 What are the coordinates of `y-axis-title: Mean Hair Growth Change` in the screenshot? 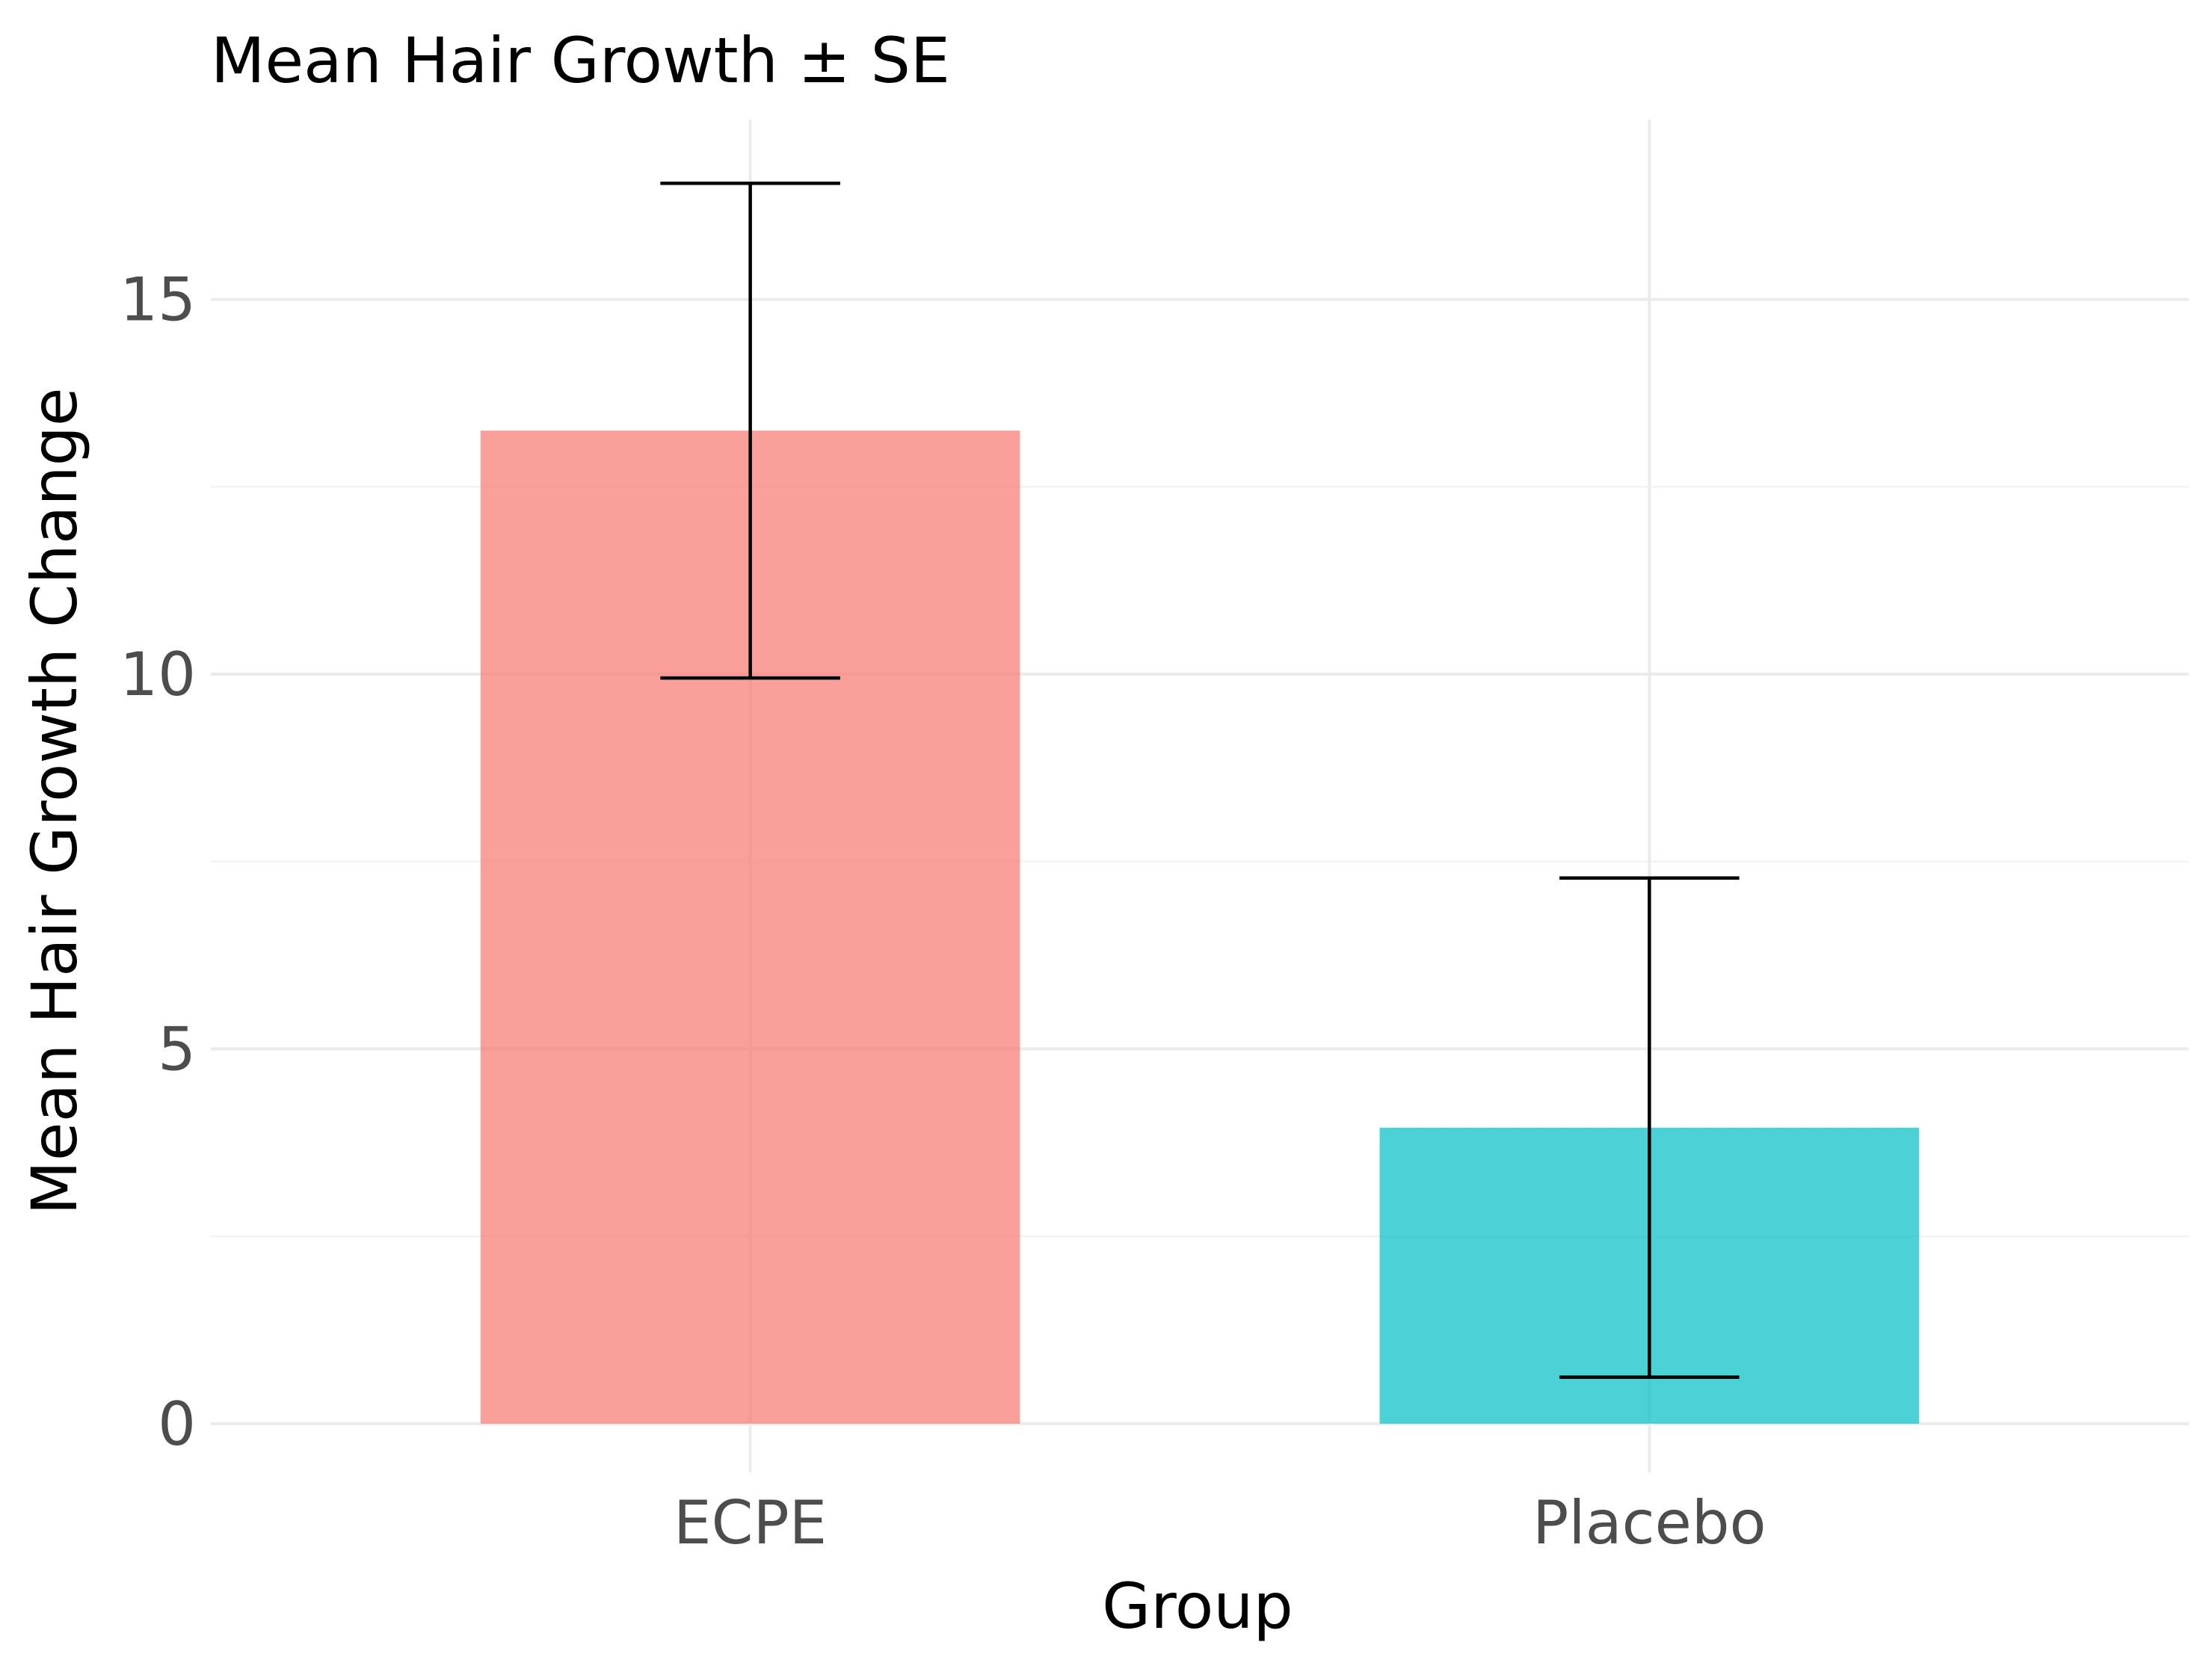 It's located at (54, 801).